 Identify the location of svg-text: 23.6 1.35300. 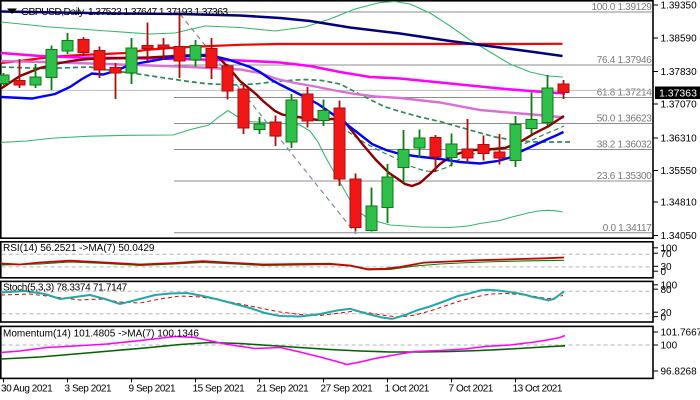
(625, 176).